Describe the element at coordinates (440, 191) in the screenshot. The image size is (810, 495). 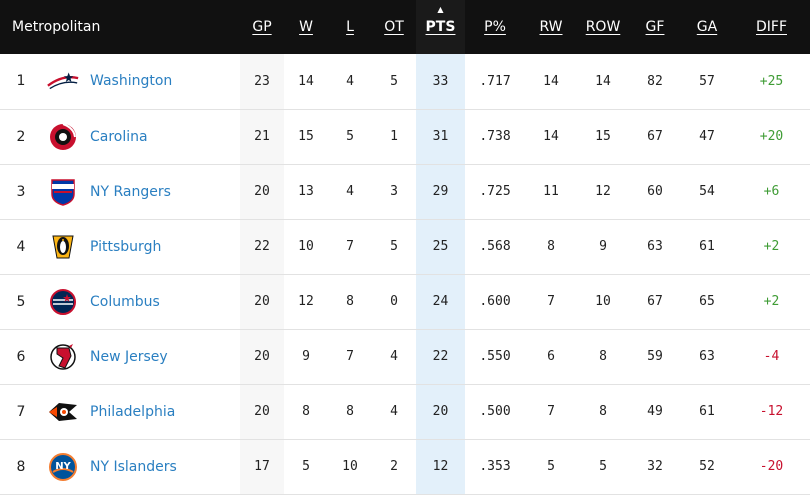
I see `stat-pts: 29` at that location.